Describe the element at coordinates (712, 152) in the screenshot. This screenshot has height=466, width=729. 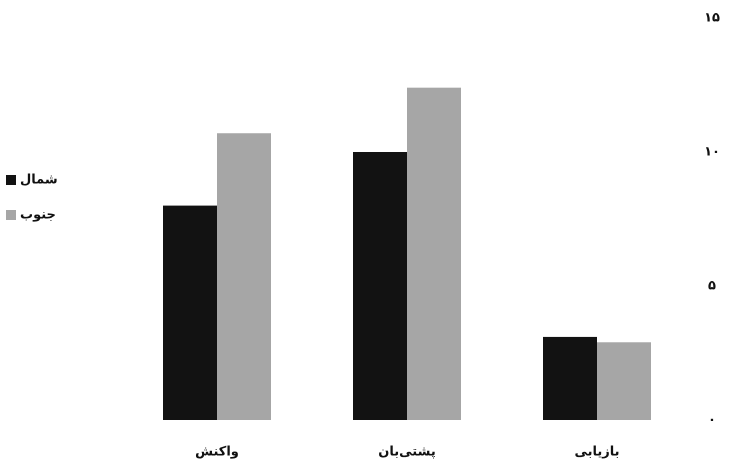
I see `y-tick-label: ۱۰` at that location.